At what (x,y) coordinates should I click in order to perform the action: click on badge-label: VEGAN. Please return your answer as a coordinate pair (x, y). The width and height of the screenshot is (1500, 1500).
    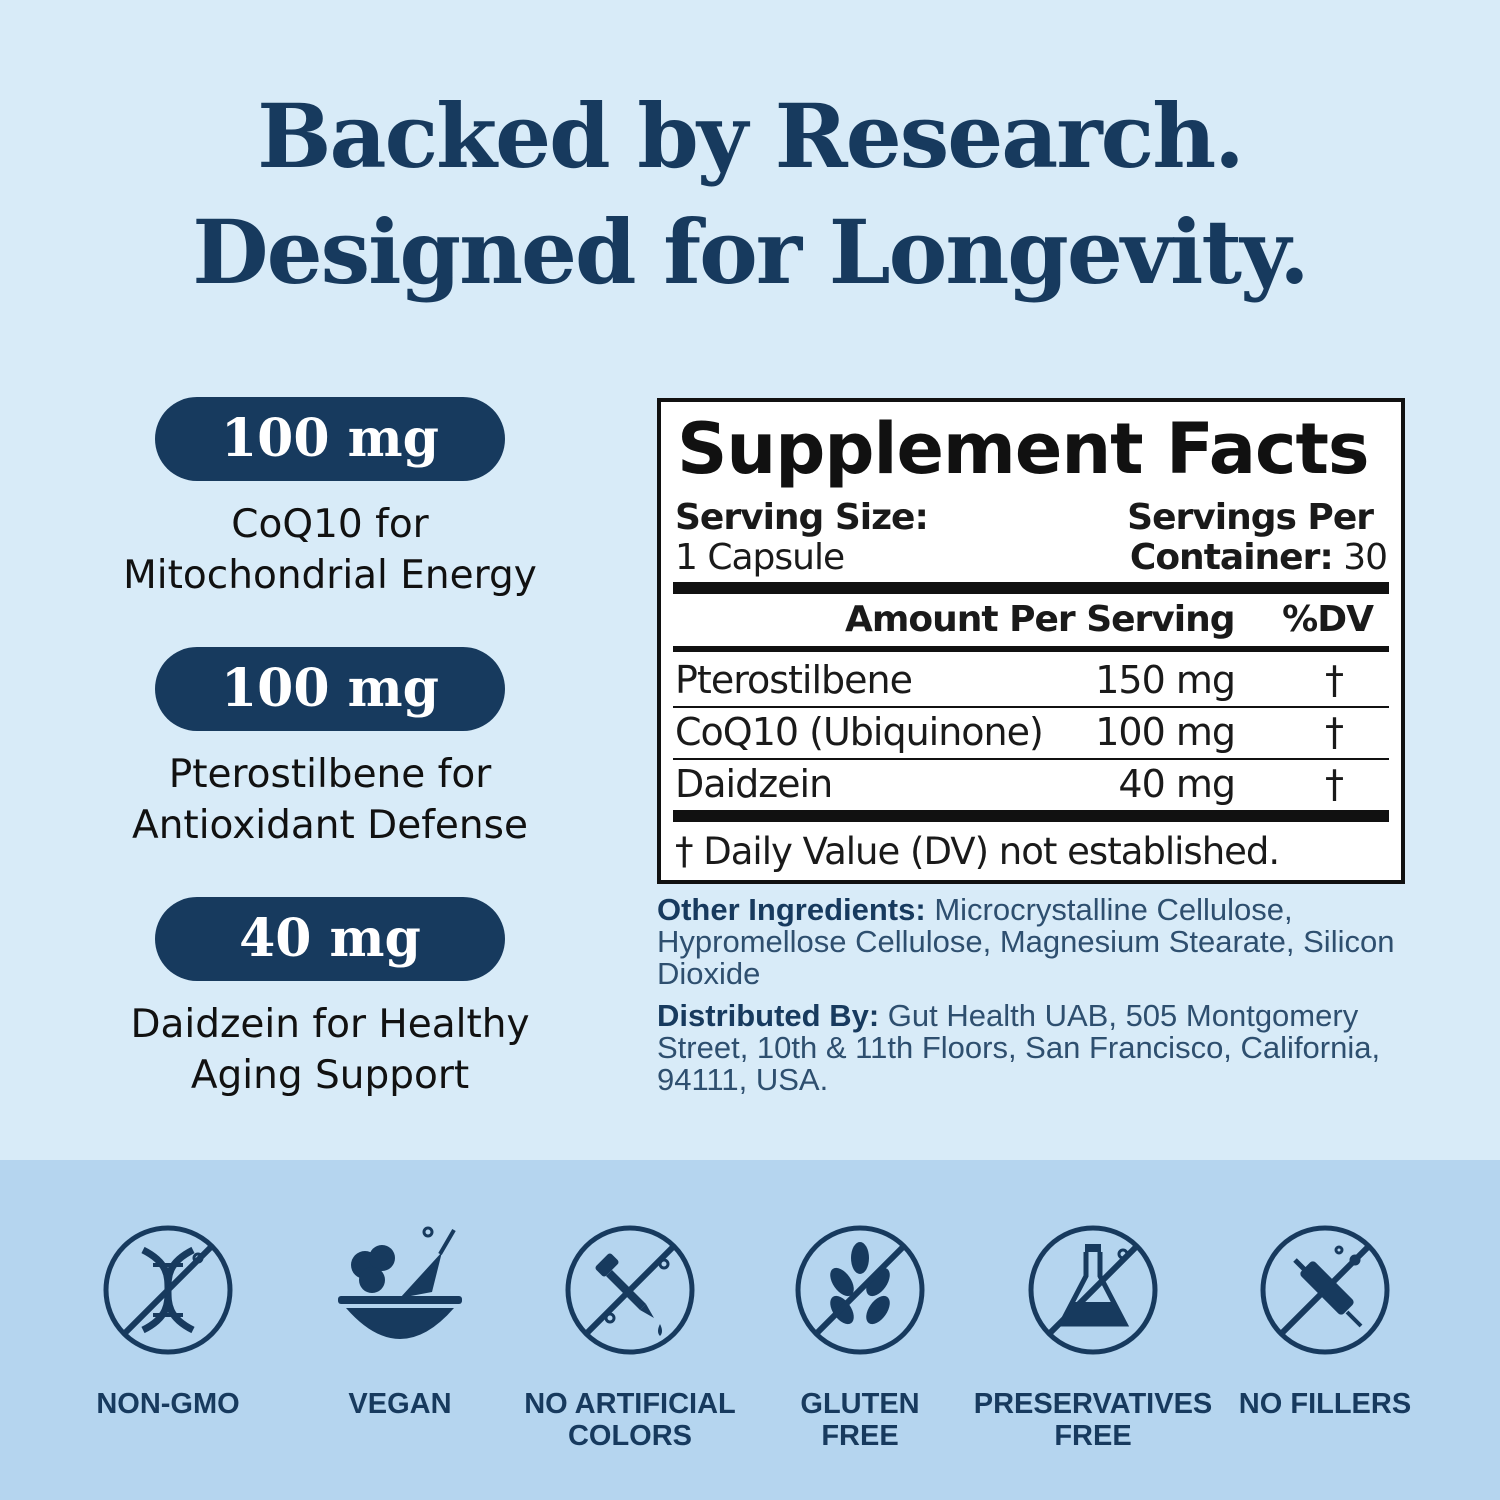
    Looking at the image, I should click on (400, 1404).